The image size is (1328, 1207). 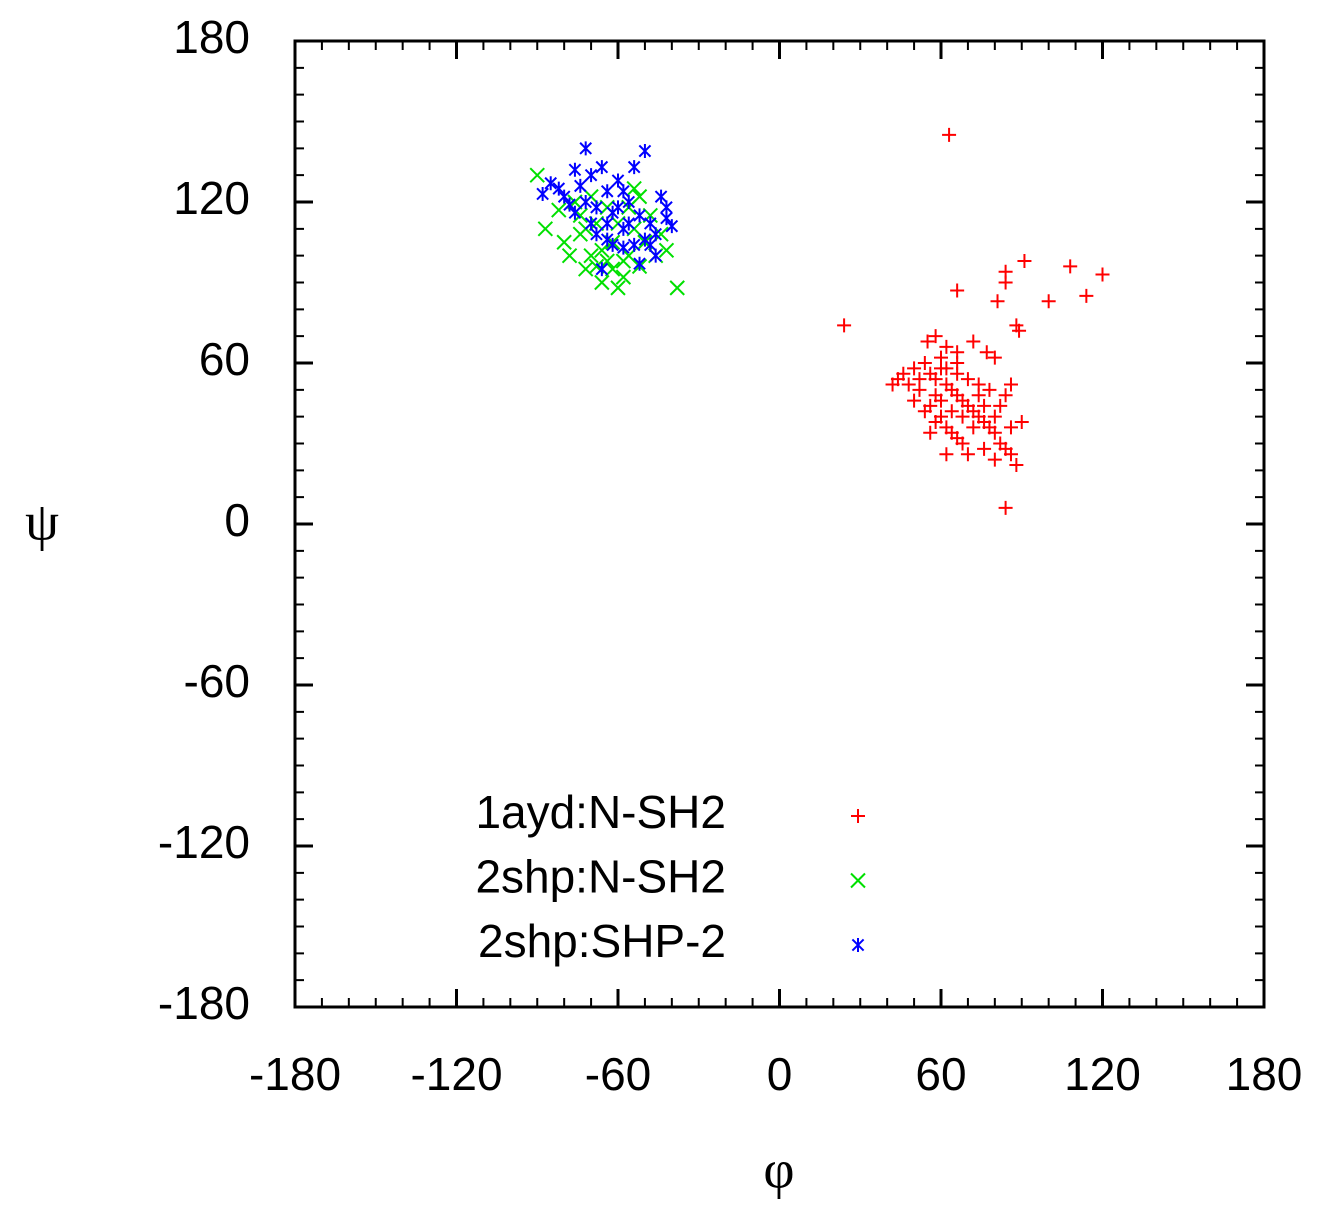 What do you see at coordinates (237, 520) in the screenshot?
I see `y-tick-label: 0` at bounding box center [237, 520].